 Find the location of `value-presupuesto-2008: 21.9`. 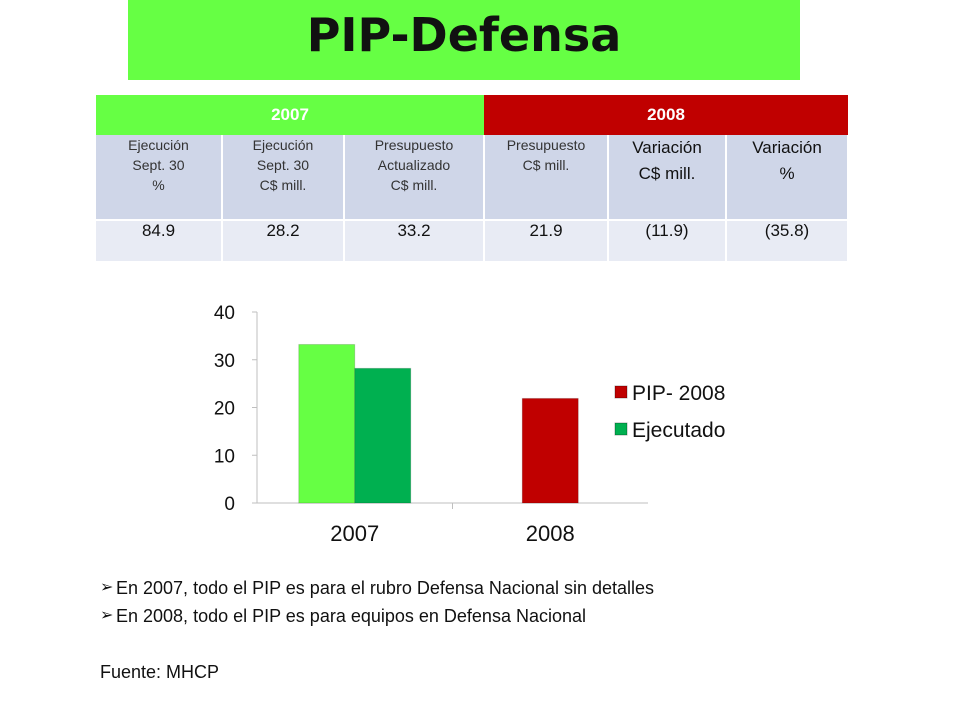

value-presupuesto-2008: 21.9 is located at coordinates (546, 240).